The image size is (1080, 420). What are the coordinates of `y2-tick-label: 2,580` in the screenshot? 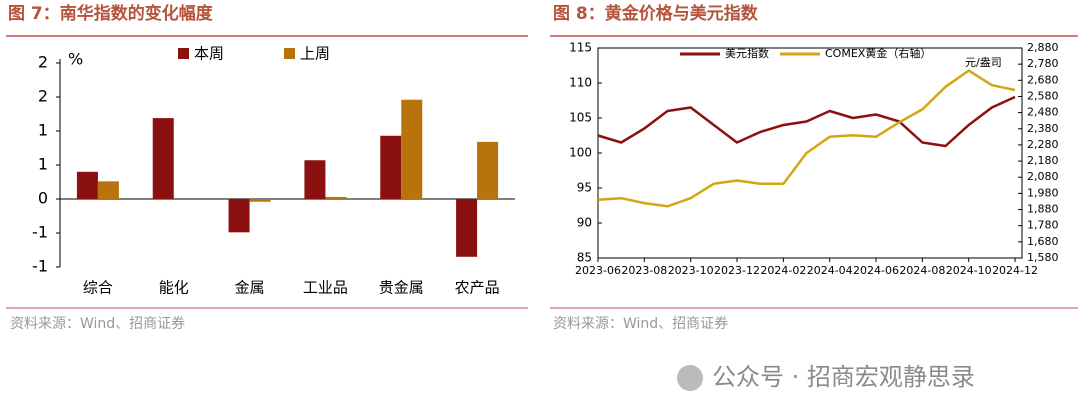 It's located at (1043, 95).